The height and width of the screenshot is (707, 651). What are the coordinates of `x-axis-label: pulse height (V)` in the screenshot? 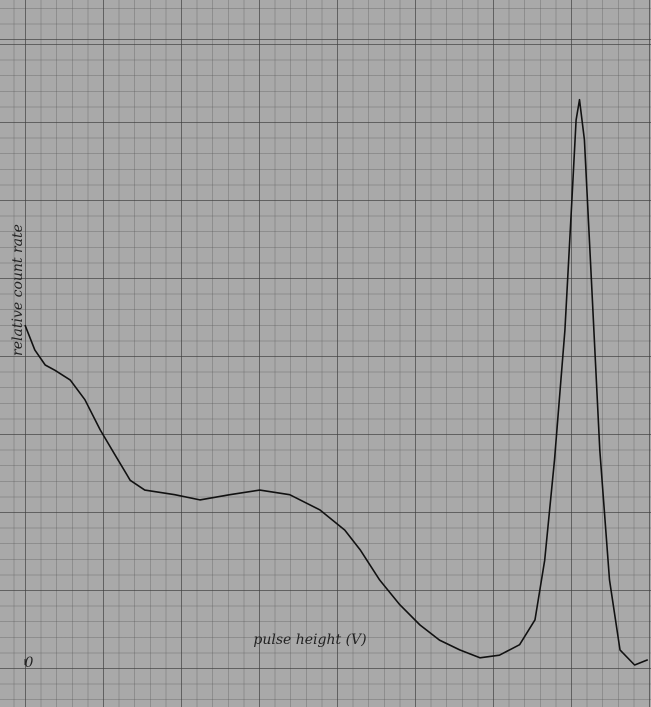 It's located at (309, 640).